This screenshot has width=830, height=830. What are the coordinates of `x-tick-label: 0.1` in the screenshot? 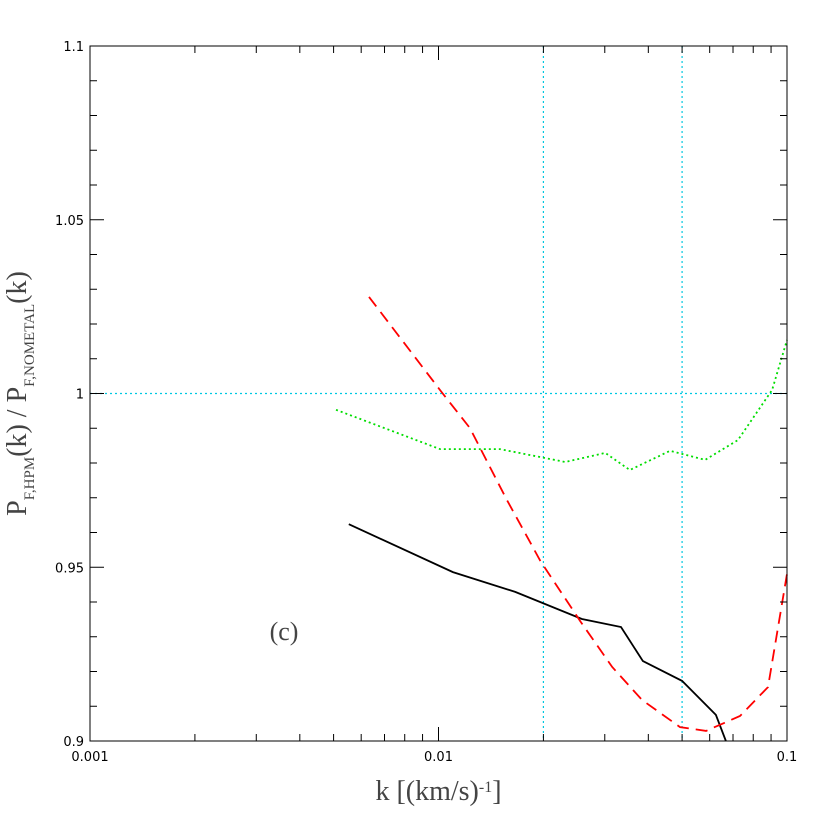 It's located at (787, 757).